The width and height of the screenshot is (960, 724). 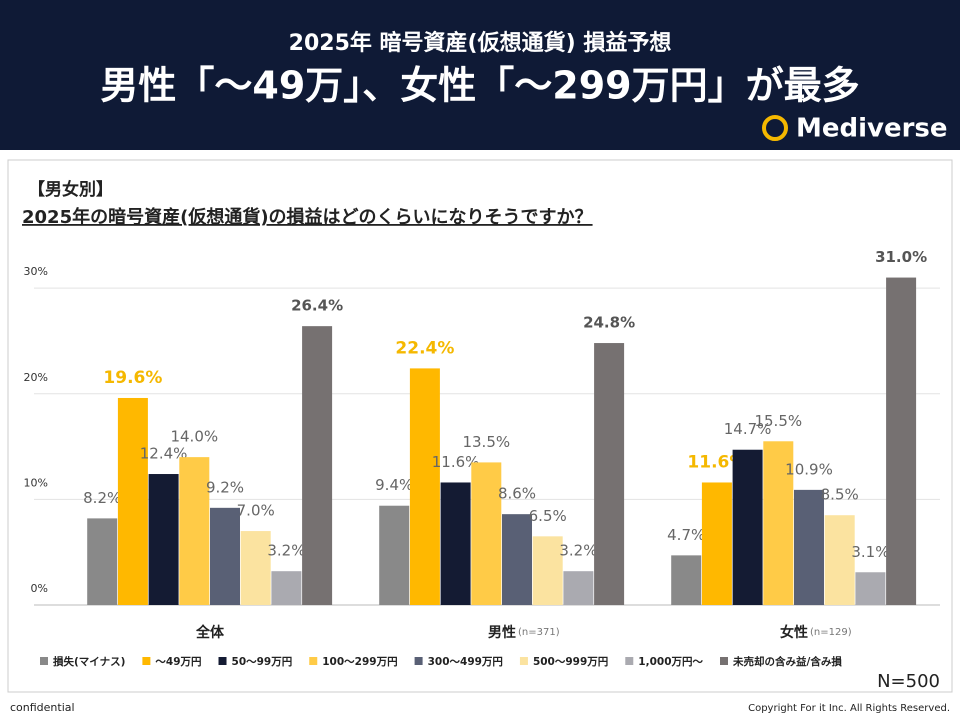 I want to click on category-note: (n=371), so click(x=539, y=632).